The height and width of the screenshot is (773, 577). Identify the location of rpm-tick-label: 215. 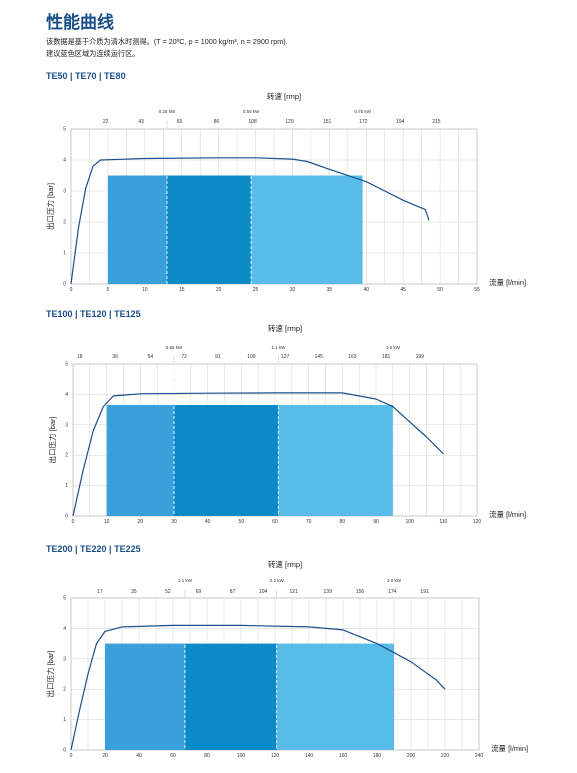
(436, 122).